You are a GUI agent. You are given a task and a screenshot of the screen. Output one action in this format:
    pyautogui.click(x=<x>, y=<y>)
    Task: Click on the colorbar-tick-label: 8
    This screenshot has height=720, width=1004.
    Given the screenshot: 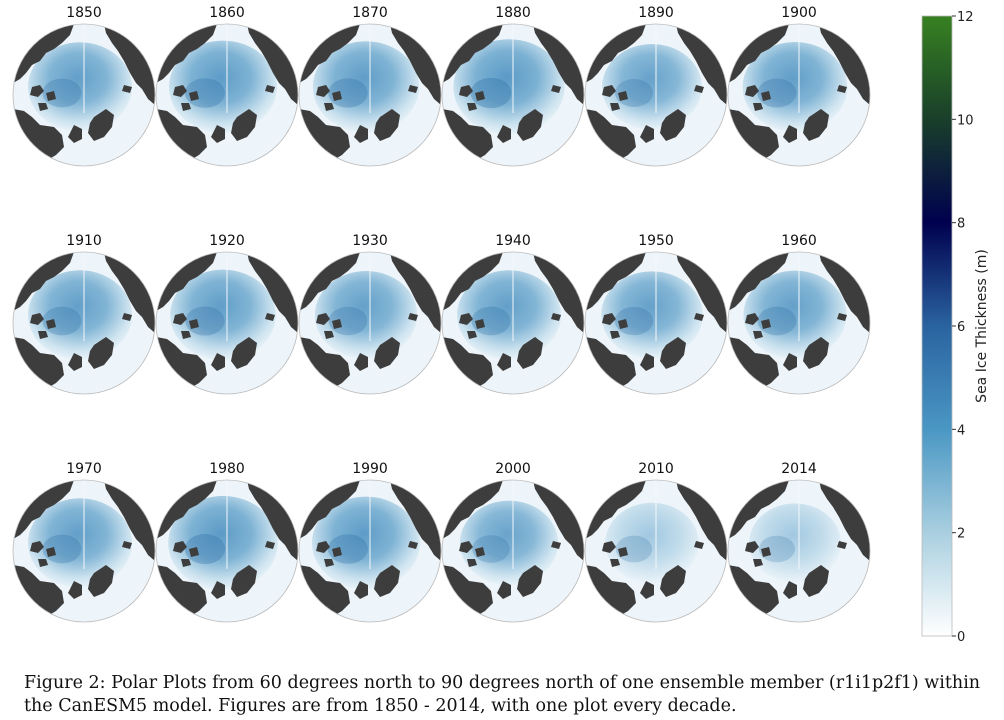 What is the action you would take?
    pyautogui.click(x=961, y=224)
    